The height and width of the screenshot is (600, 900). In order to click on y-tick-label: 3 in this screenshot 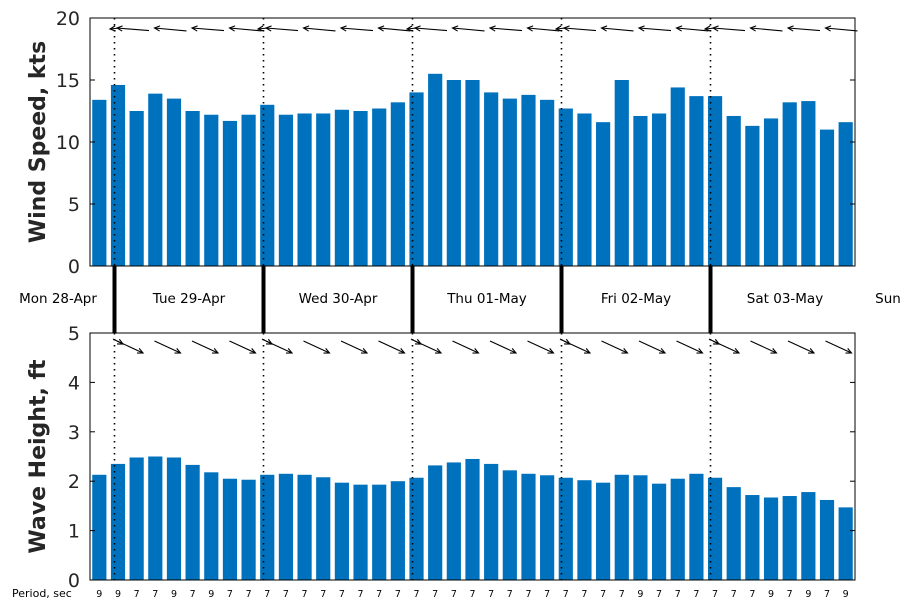, I will do `click(74, 433)`.